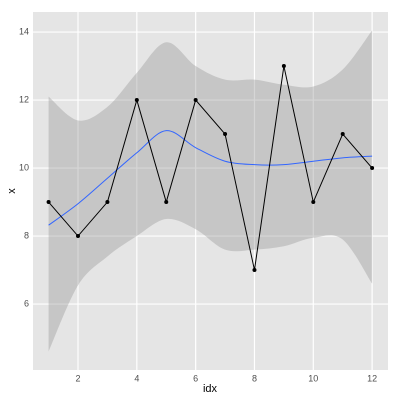 Image resolution: width=400 pixels, height=405 pixels. I want to click on x-tick-label: 12, so click(372, 378).